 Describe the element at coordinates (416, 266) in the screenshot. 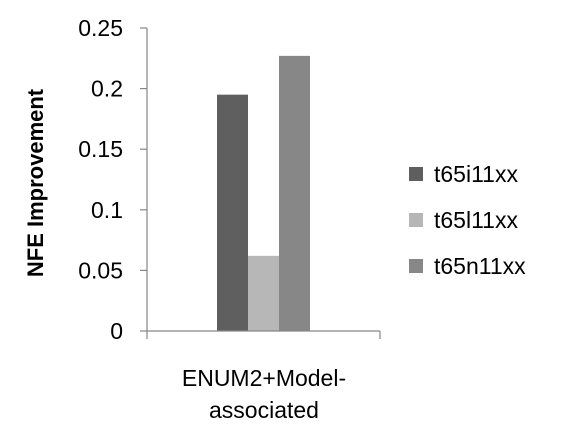

I see `legend-swatch-t65n11xx` at that location.